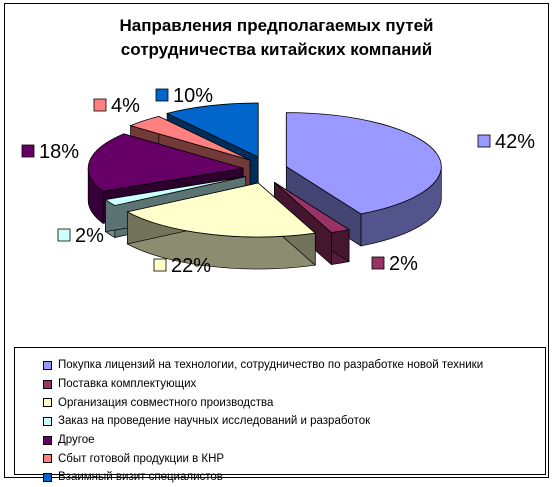  Describe the element at coordinates (127, 384) in the screenshot. I see `legend-label: Поставка комплектующих` at that location.